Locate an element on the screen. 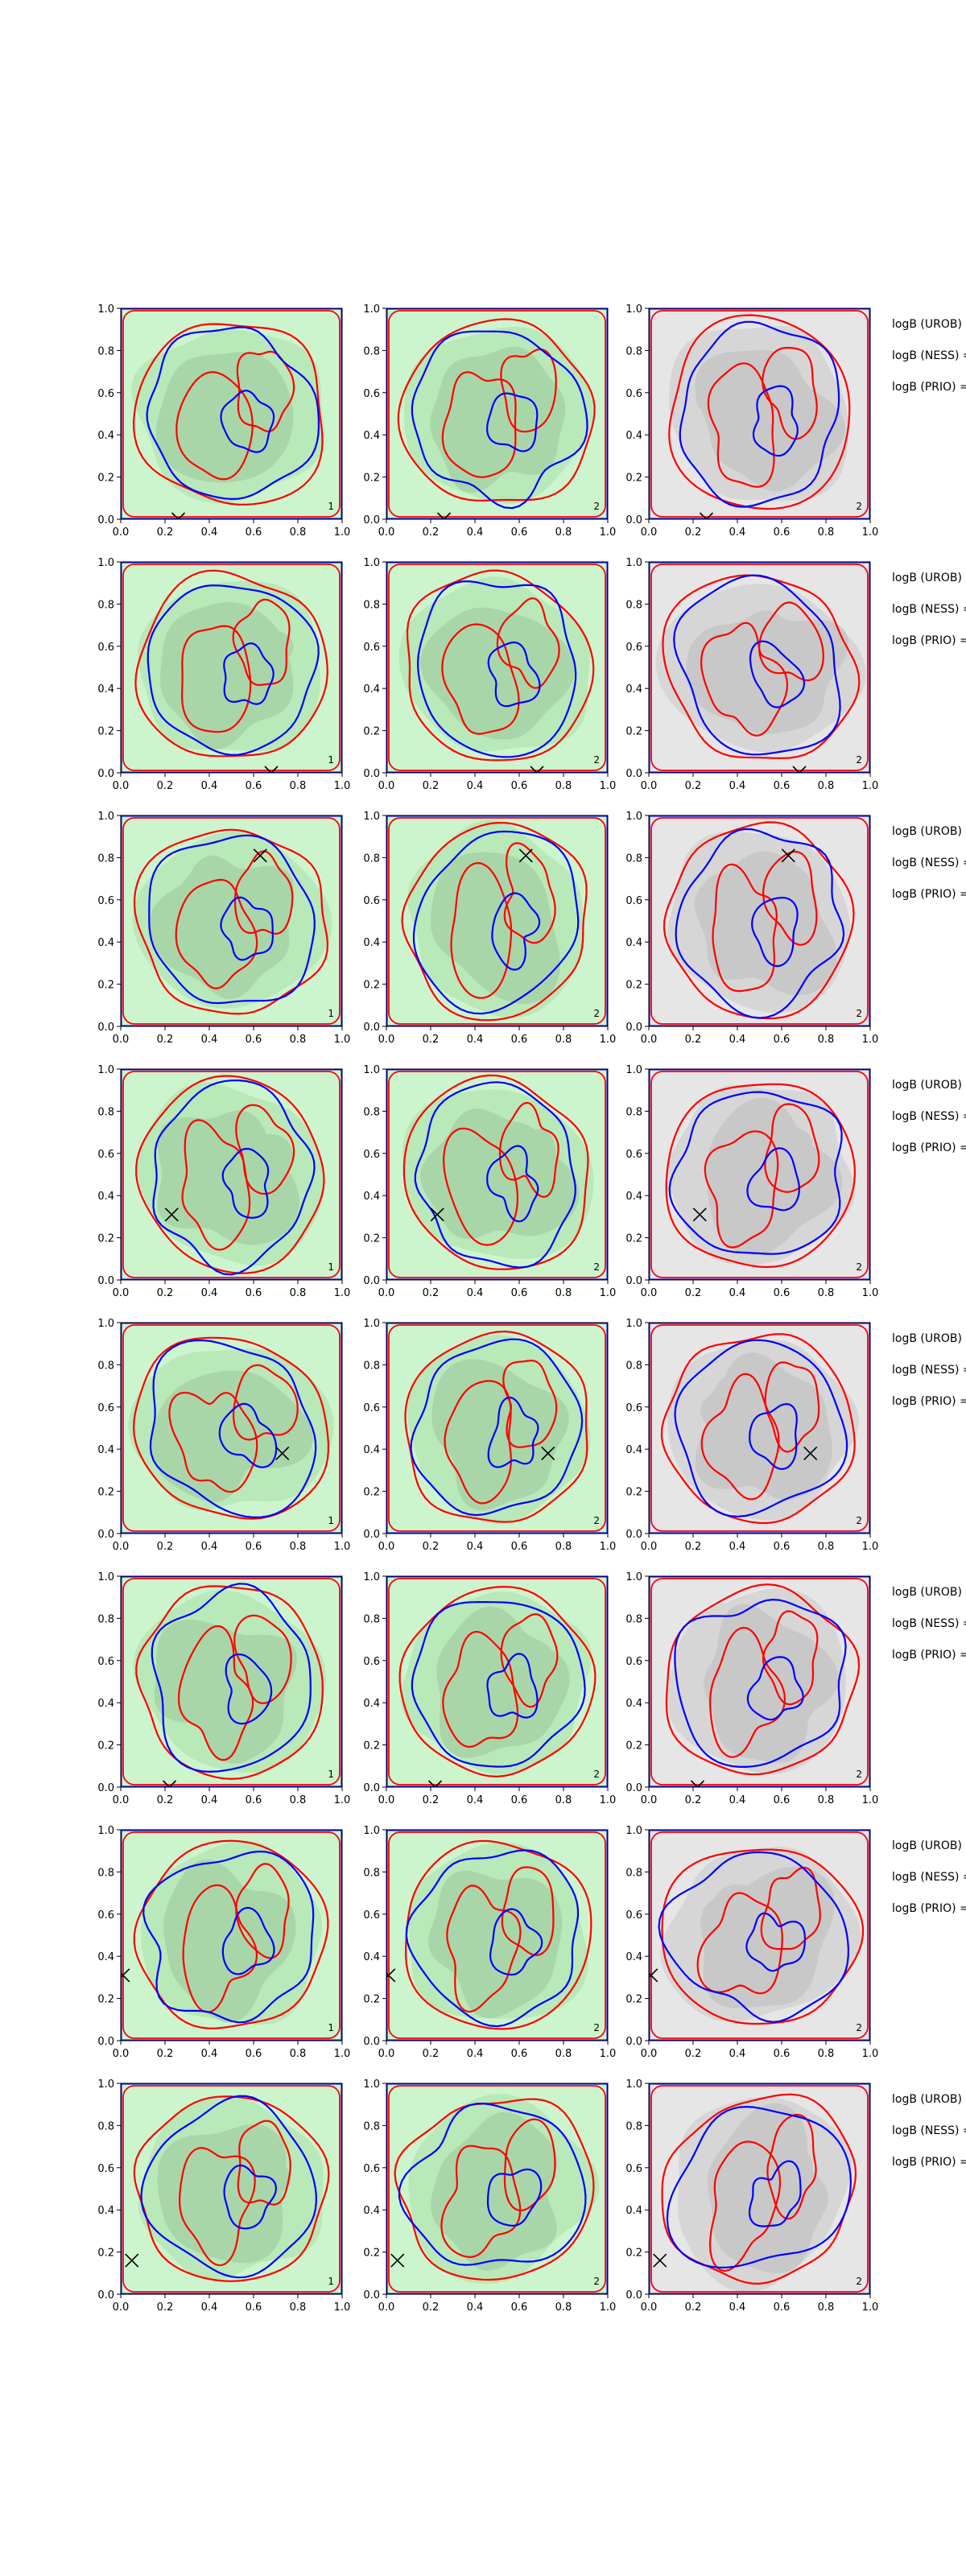  contour-panel-r3-c3: 2 0.0 0.2 0.4 0.6 0.8 1.0 0.0 0.2 0.4 0.6 0.8 1.0 is located at coordinates (751, 928).